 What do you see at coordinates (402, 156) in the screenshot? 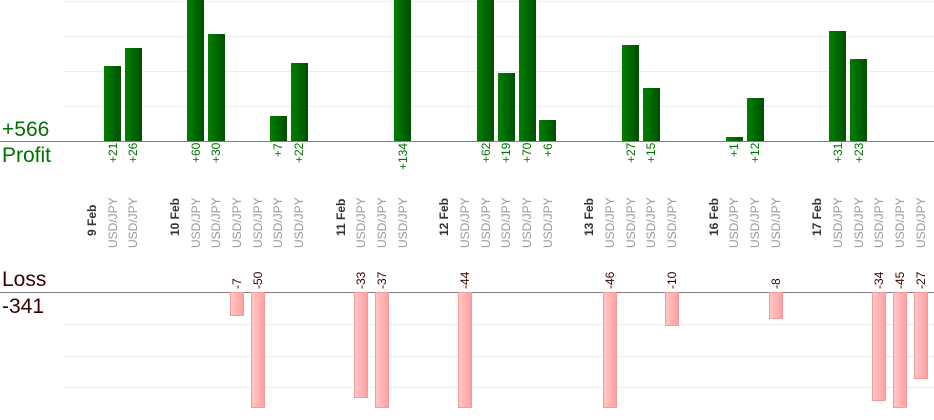
I see `profit-value-label: +134` at bounding box center [402, 156].